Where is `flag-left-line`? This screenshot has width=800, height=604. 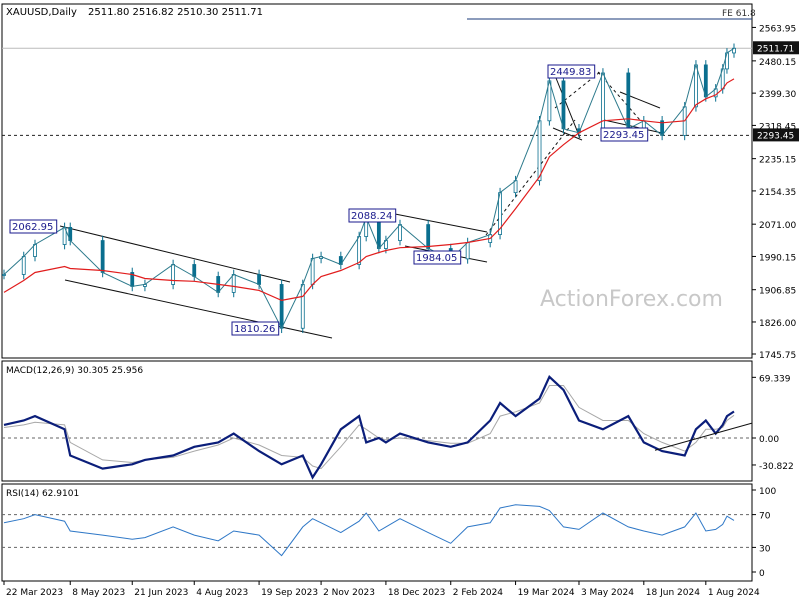
flag-left-line is located at coordinates (568, 108).